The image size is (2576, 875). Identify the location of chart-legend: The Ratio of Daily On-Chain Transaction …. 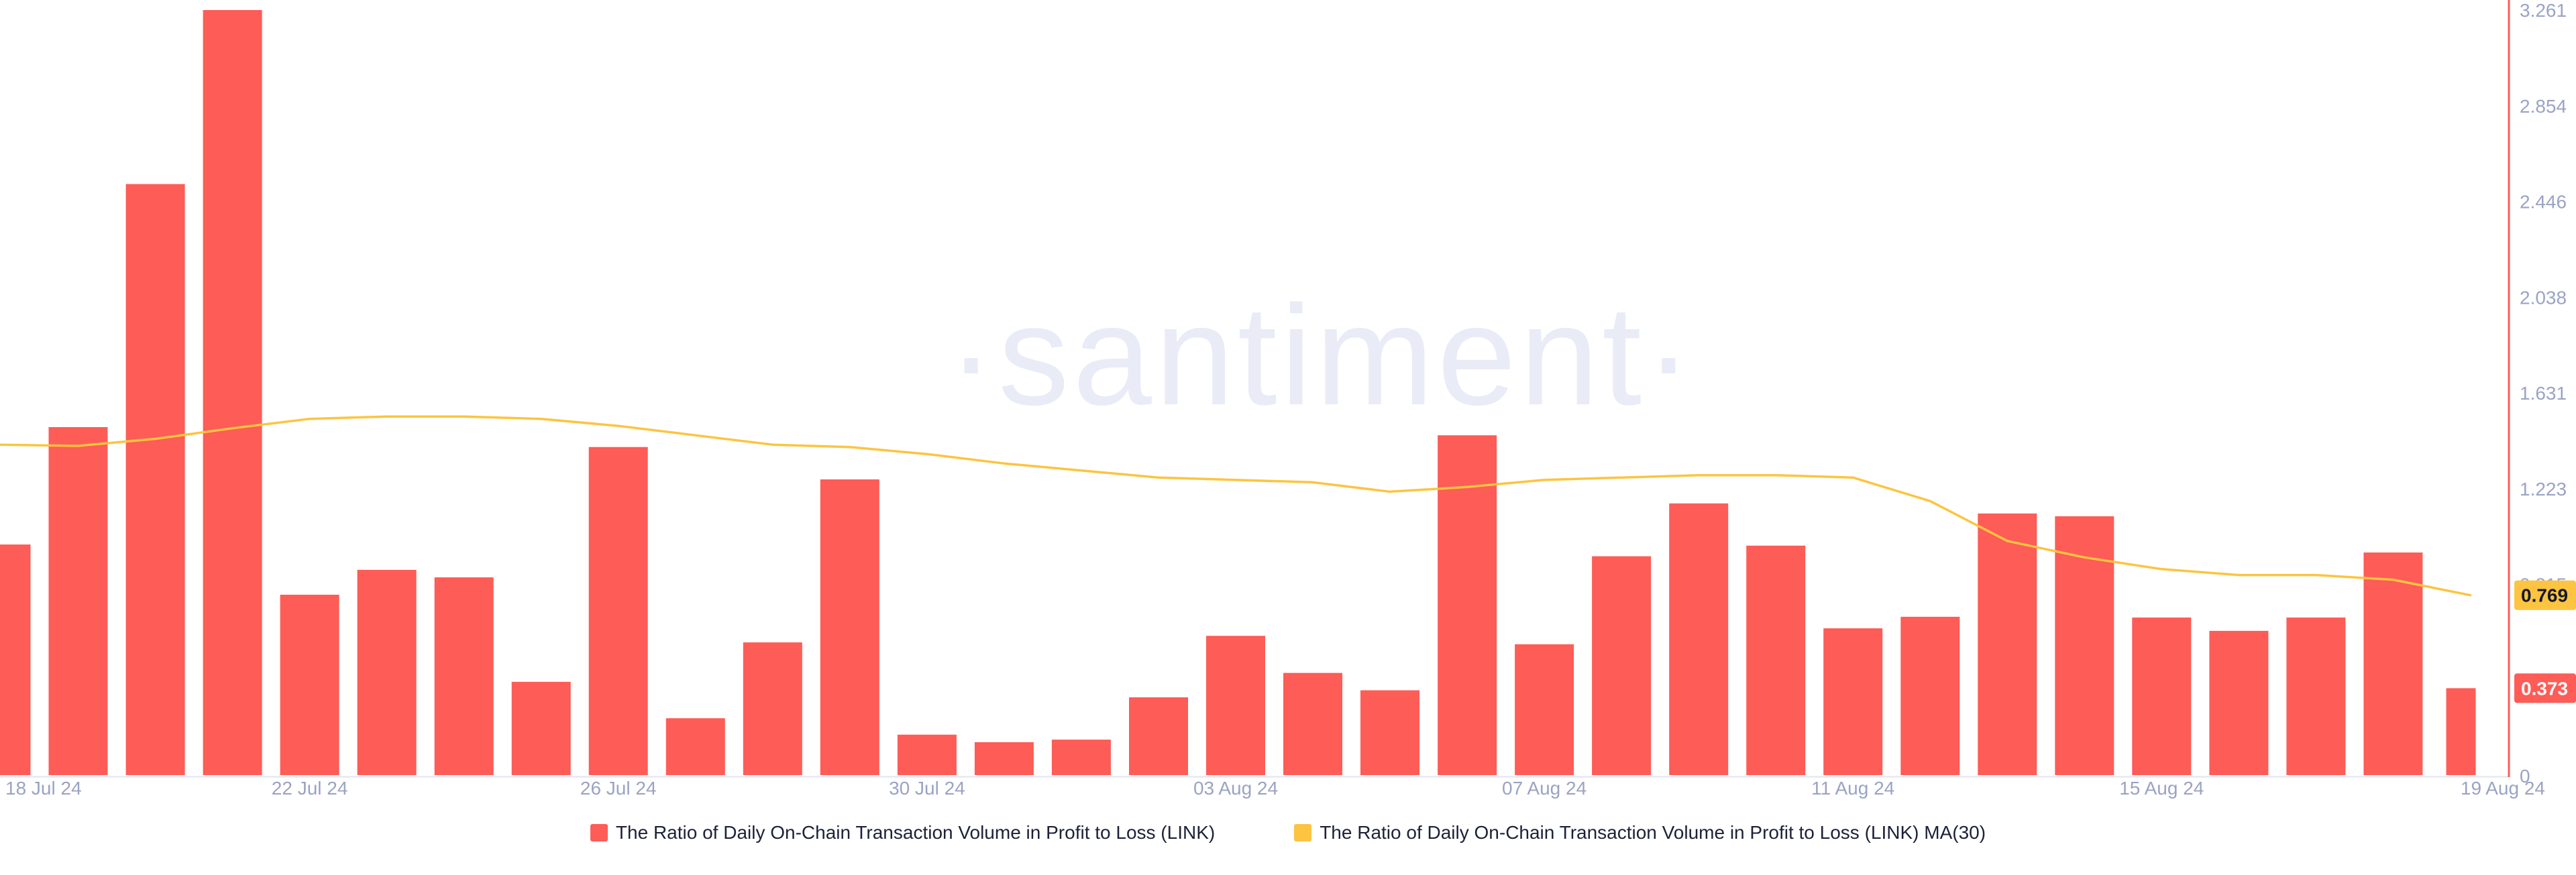
(1288, 832).